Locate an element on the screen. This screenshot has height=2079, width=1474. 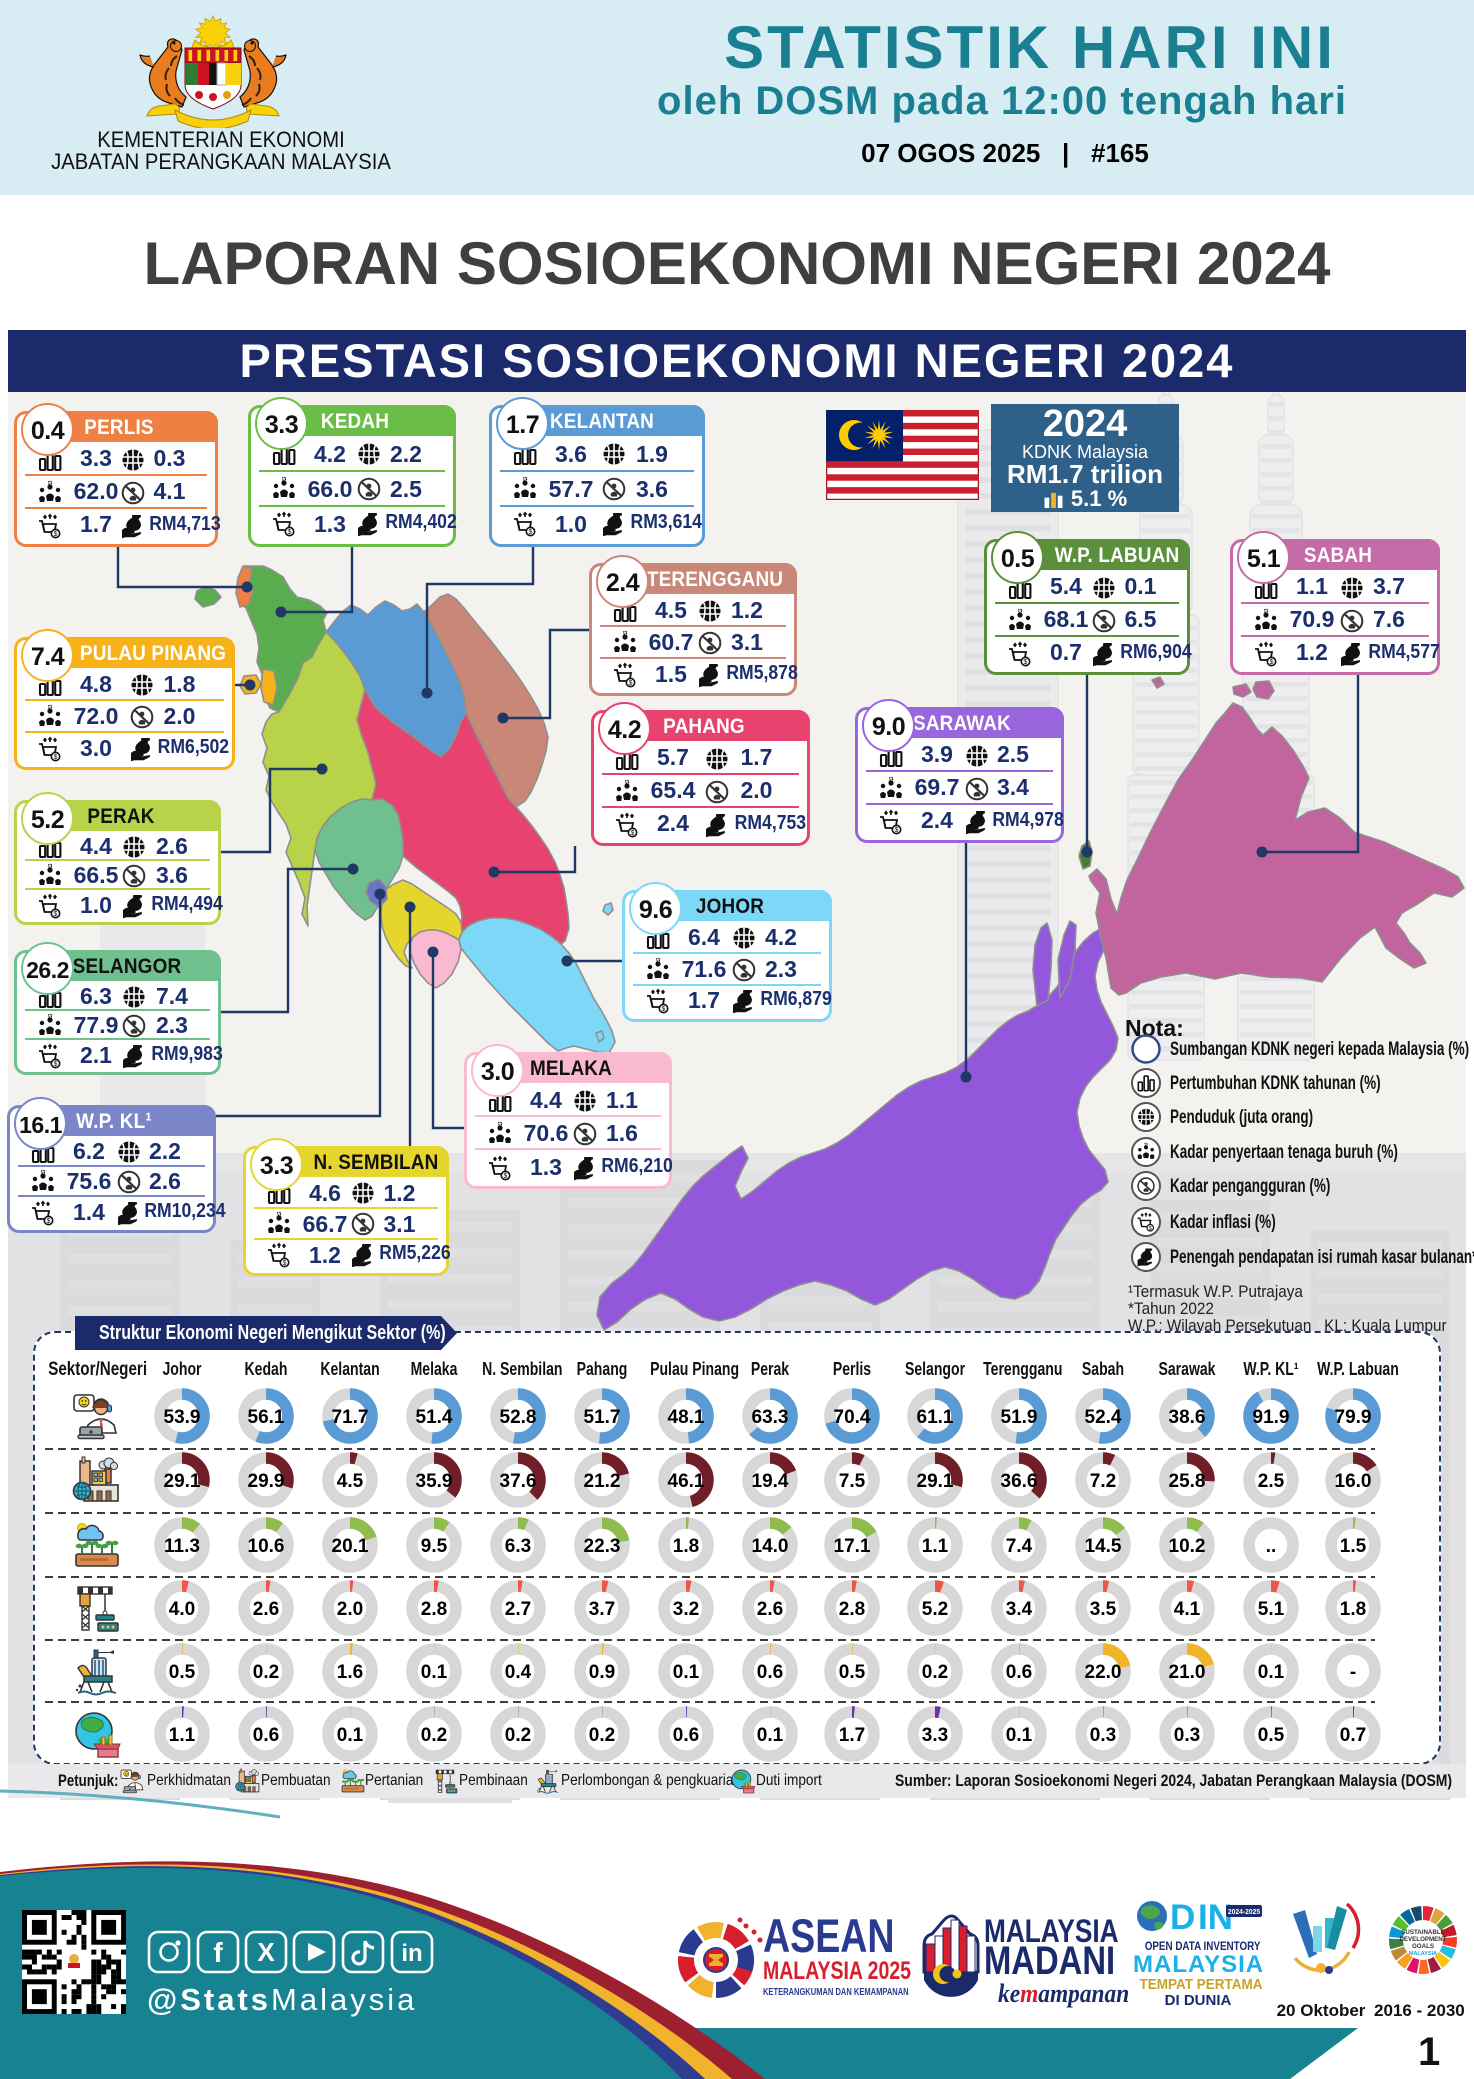
svg-text: 14.0 is located at coordinates (770, 1546).